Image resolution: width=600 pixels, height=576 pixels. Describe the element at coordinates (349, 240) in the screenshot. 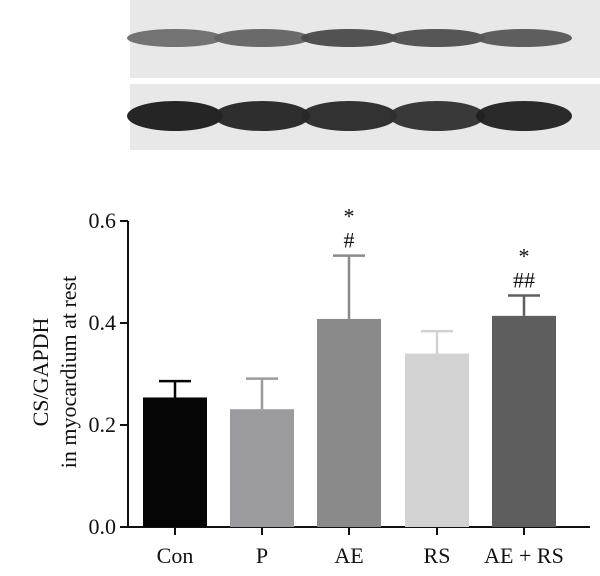

I see `significance-marker: #` at that location.